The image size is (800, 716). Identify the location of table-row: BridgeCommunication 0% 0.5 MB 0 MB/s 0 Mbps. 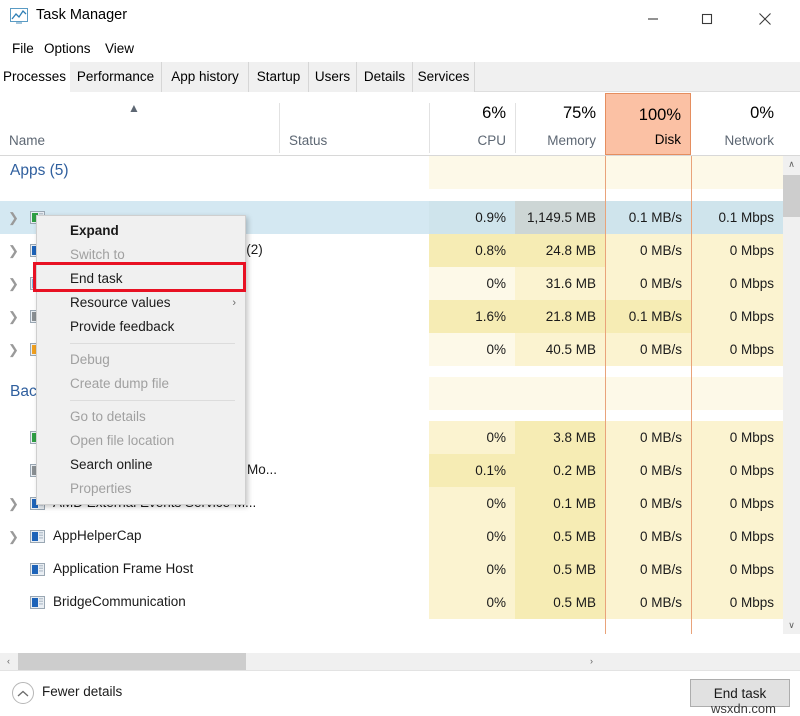
(391, 602).